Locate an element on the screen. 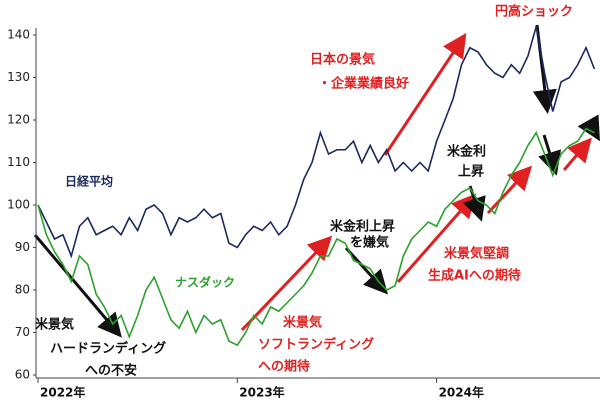  annotation: 生成AIへの期待 is located at coordinates (474, 276).